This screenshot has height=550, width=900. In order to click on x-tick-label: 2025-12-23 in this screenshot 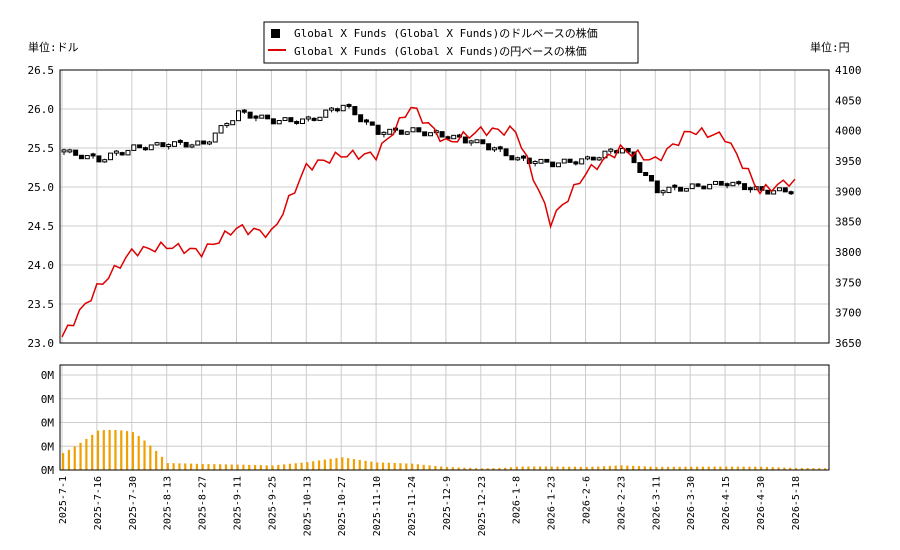, I will do `click(482, 506)`.